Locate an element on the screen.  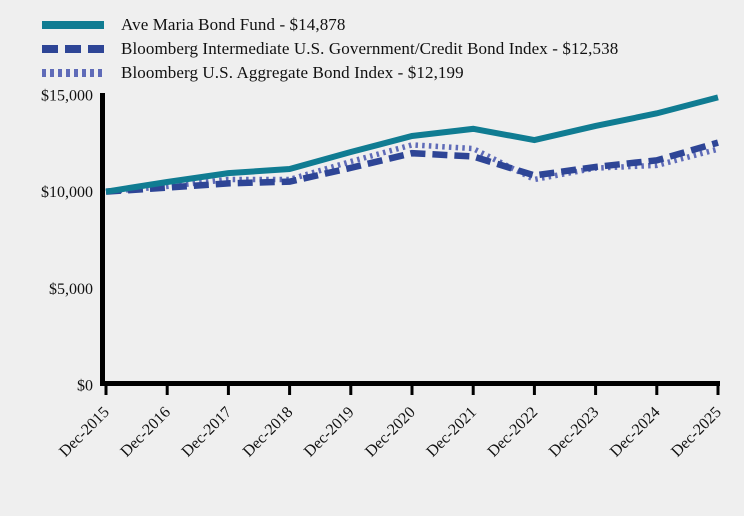
y-axis-tick-label: $15,000 is located at coordinates (67, 96).